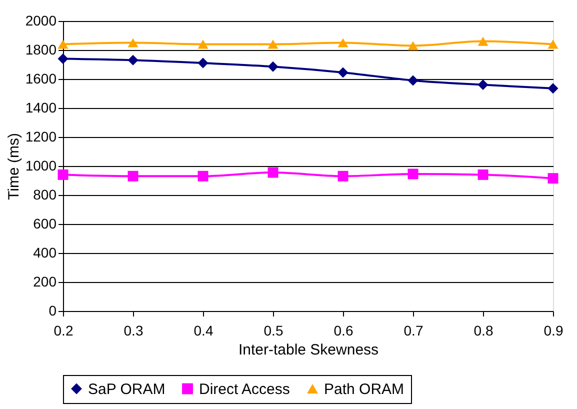 This screenshot has width=577, height=409. What do you see at coordinates (308, 350) in the screenshot?
I see `x-axis-title: Inter-table Skewness` at bounding box center [308, 350].